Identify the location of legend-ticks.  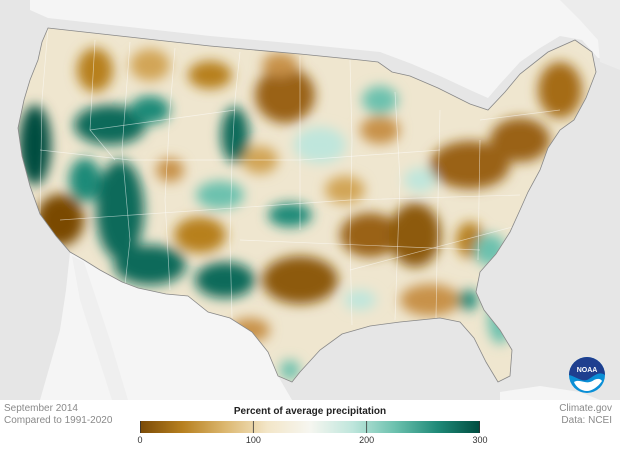
(310, 427).